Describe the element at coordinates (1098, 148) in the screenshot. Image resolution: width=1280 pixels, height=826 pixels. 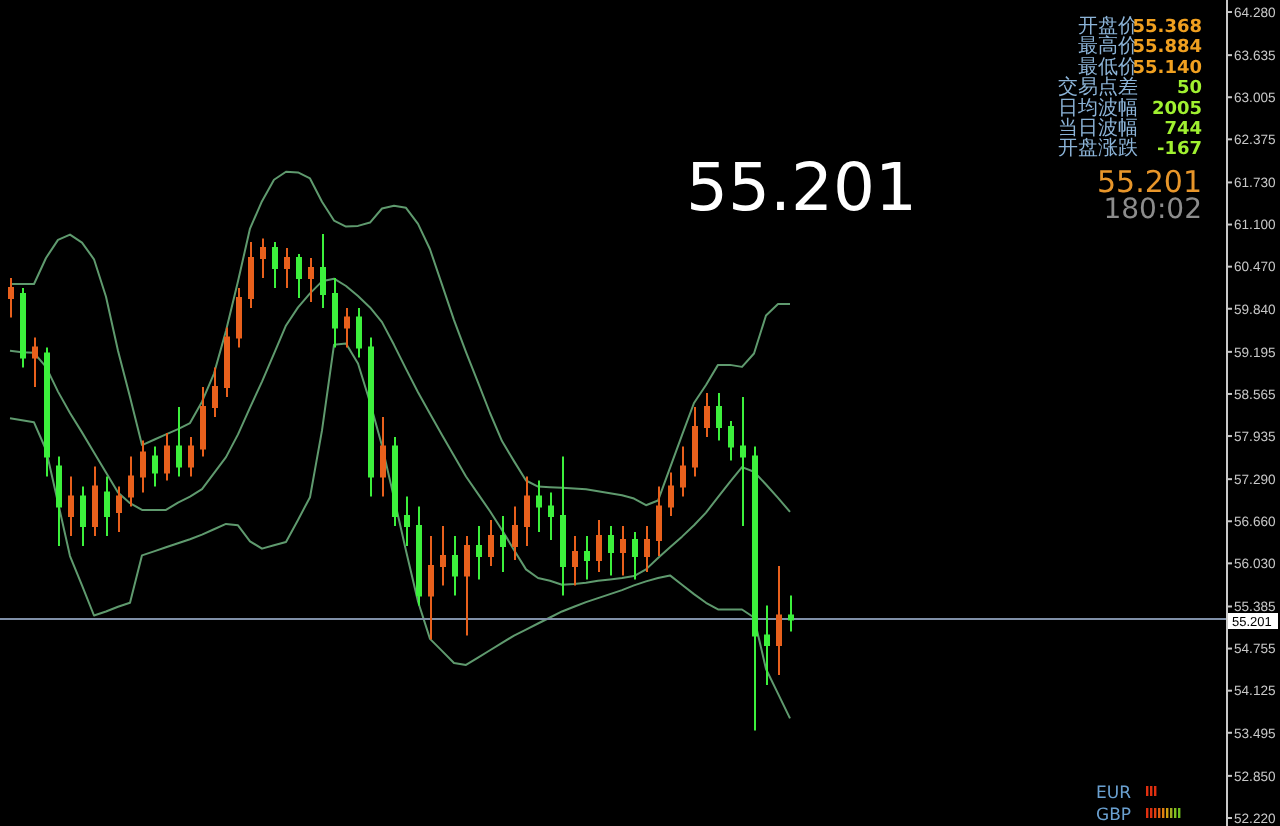
I see `text: 开盘涨跌` at that location.